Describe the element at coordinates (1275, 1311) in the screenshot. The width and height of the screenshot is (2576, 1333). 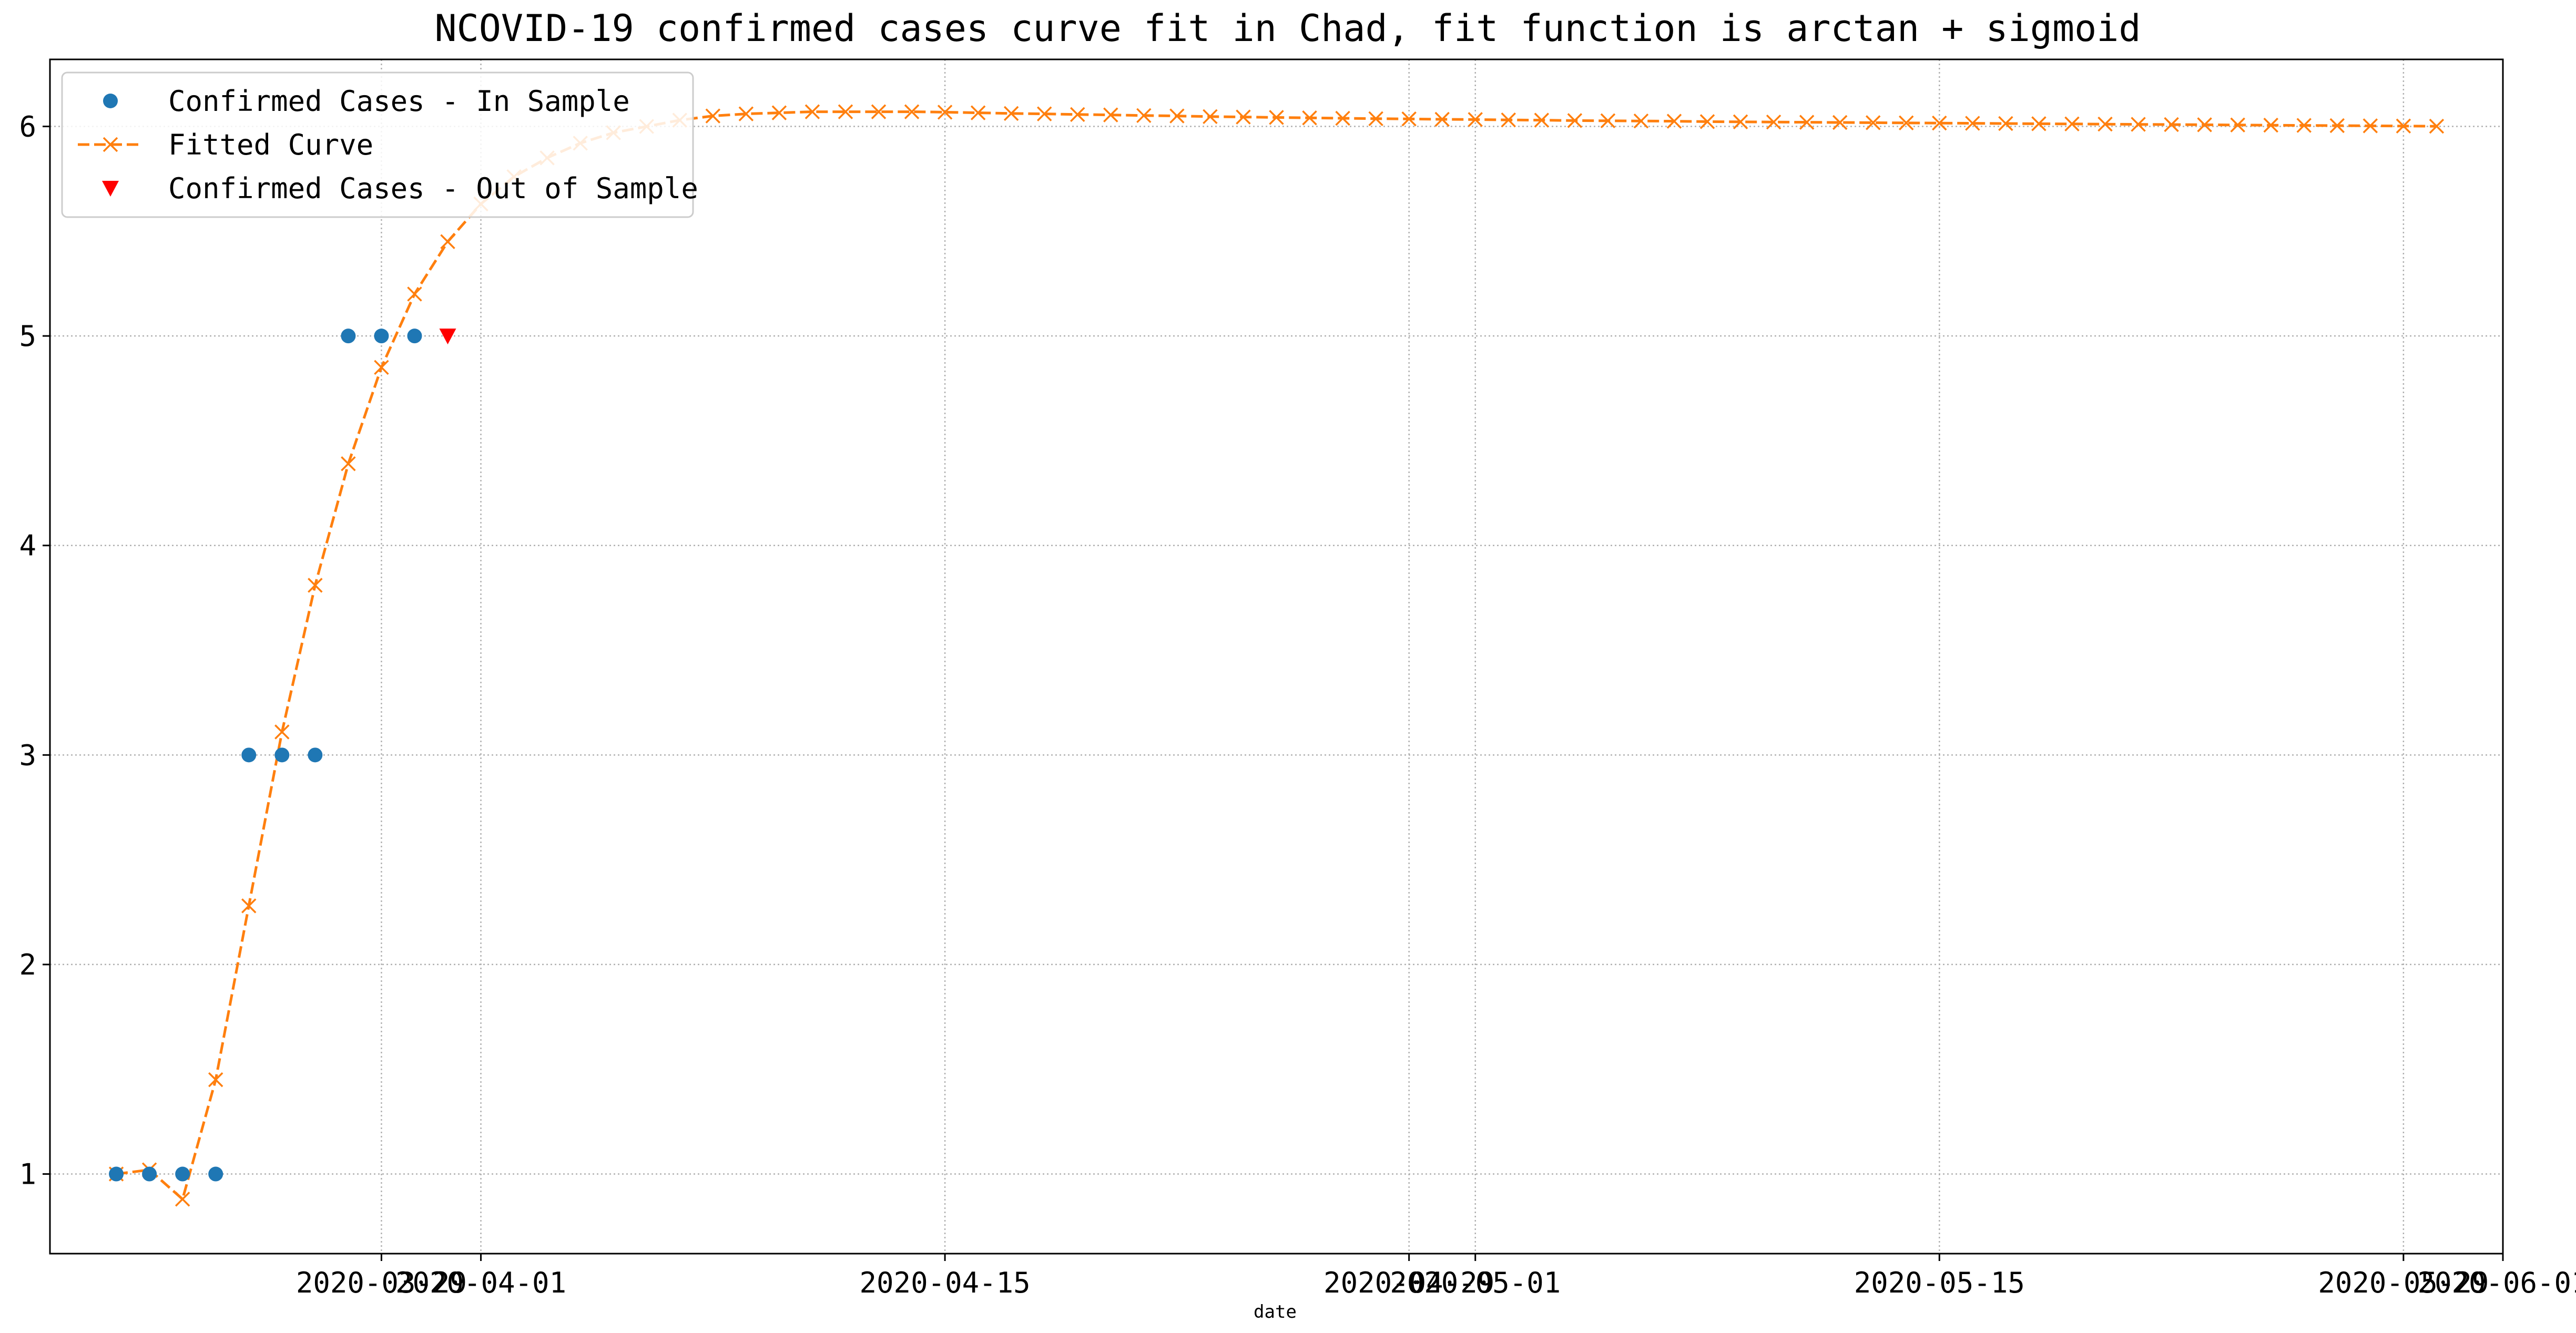
I see `x-axis-label: date` at that location.